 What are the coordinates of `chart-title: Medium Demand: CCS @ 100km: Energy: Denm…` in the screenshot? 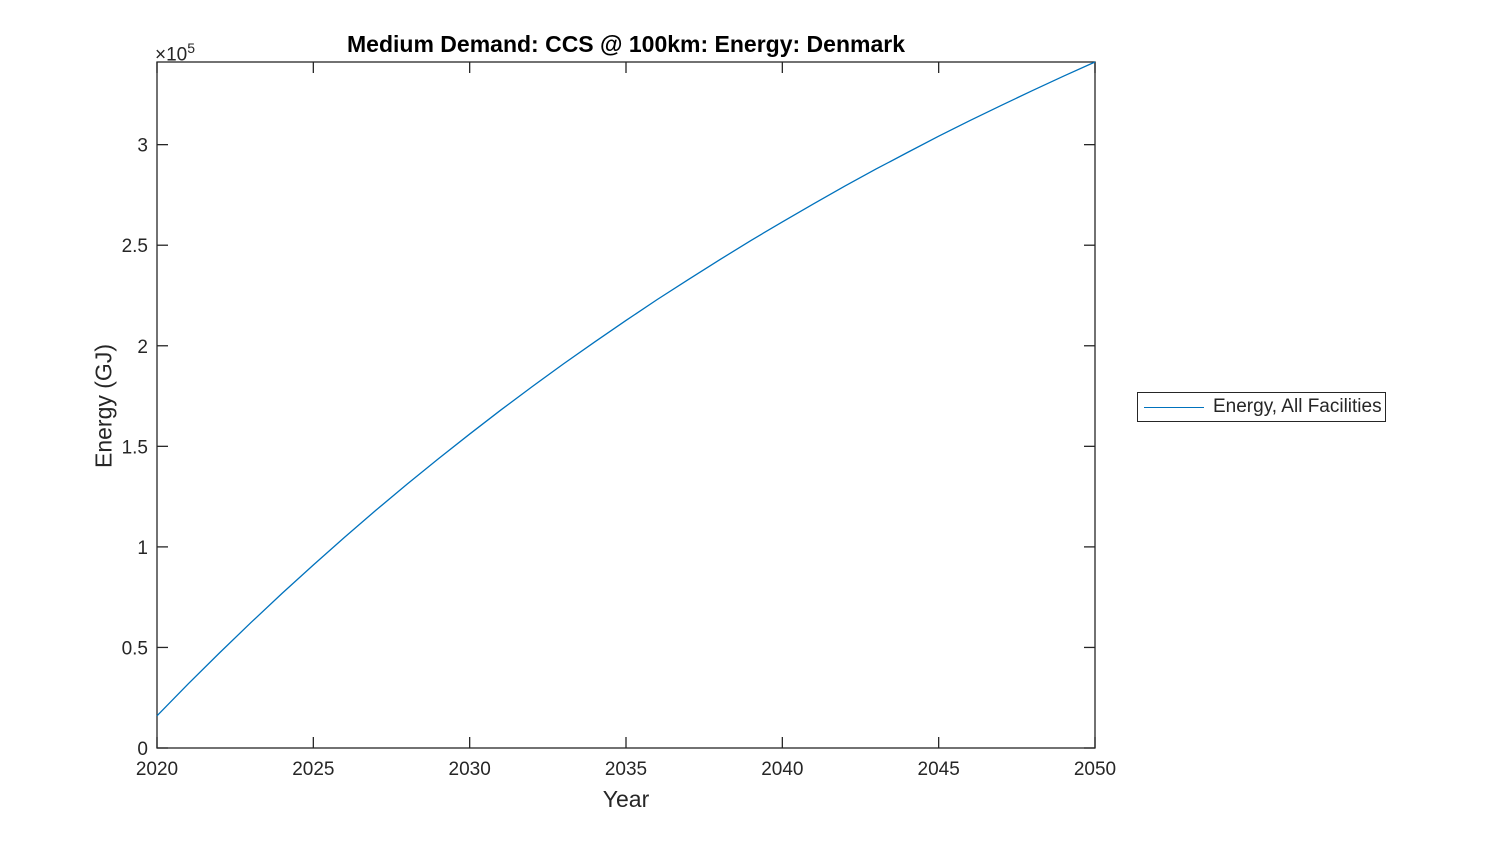 It's located at (626, 44).